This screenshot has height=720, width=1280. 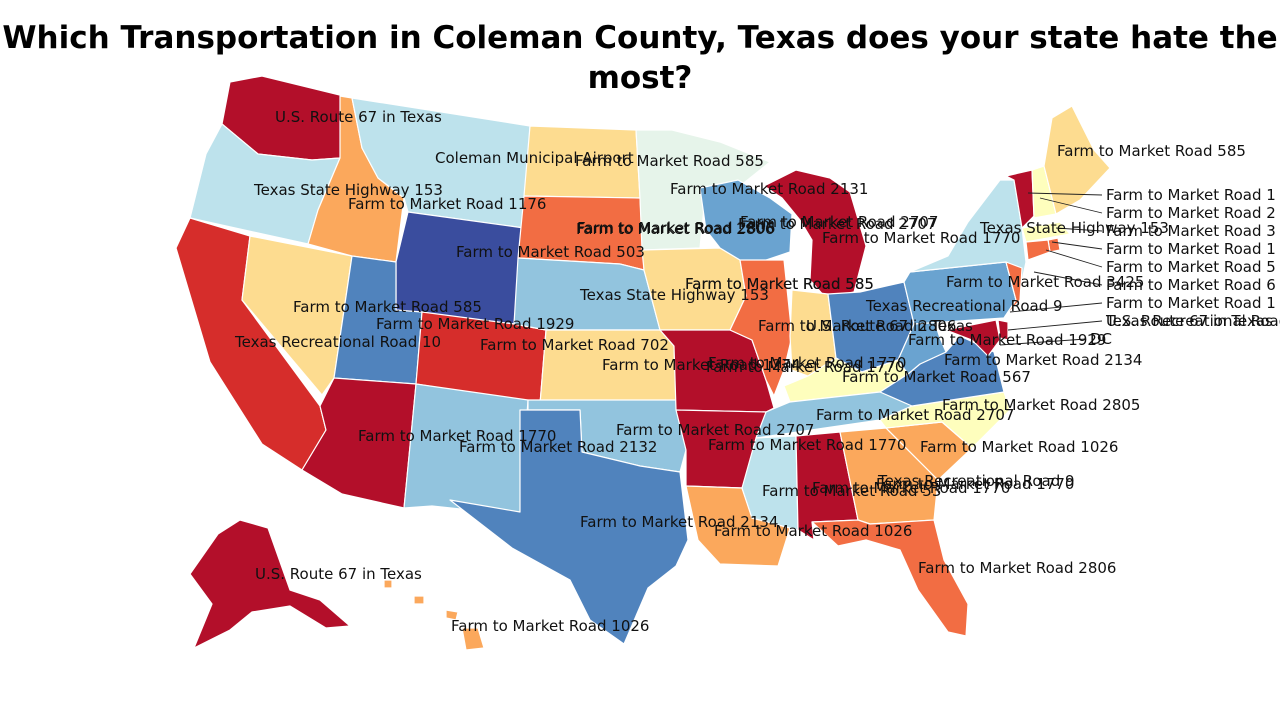 What do you see at coordinates (457, 436) in the screenshot?
I see `state-label-az: Farm to Market Road 1770` at bounding box center [457, 436].